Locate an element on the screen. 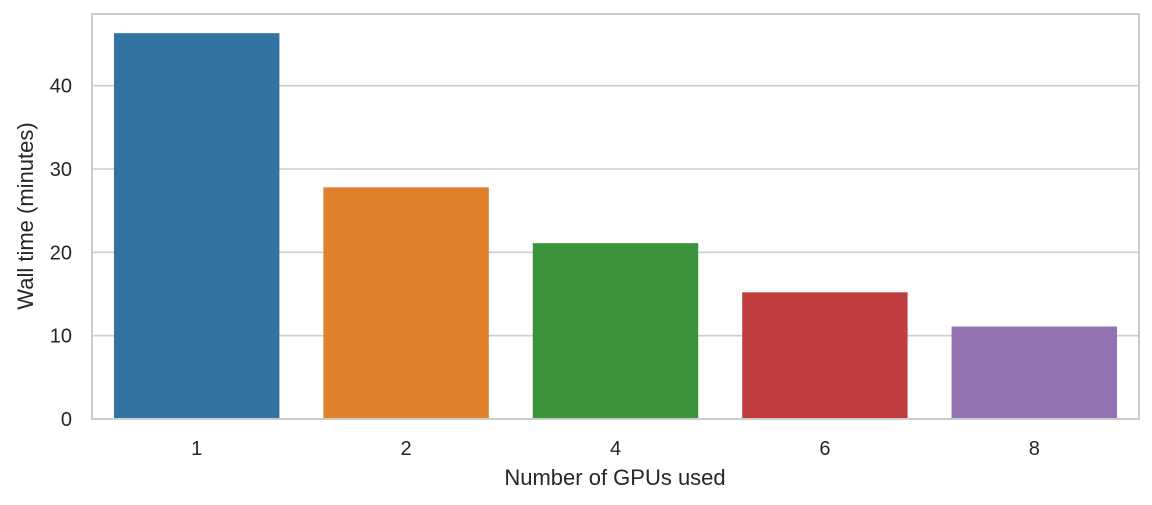  x-tick-labels: 1 2 4 6 8 is located at coordinates (615, 449).